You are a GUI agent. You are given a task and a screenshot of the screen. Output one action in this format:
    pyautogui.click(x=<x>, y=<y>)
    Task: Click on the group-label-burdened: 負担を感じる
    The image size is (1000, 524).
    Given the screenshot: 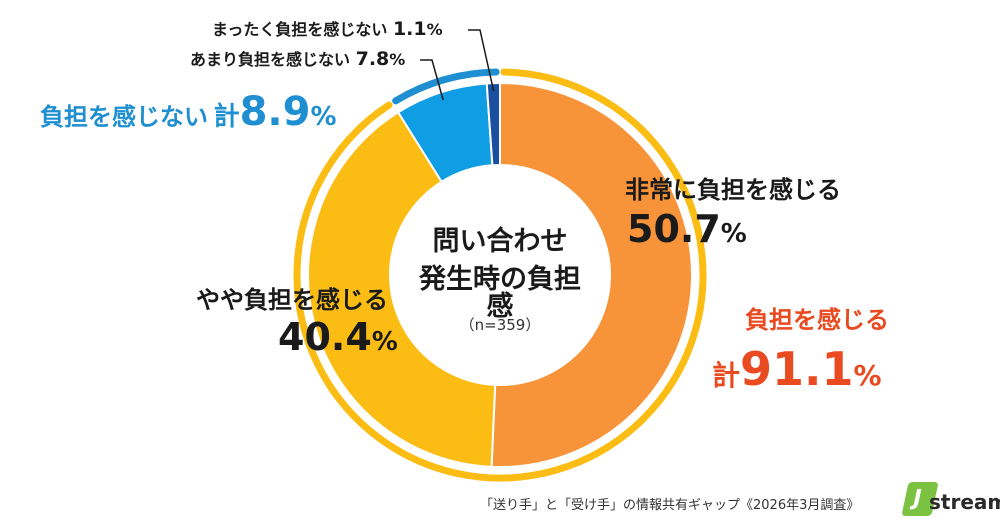 What is the action you would take?
    pyautogui.click(x=817, y=320)
    